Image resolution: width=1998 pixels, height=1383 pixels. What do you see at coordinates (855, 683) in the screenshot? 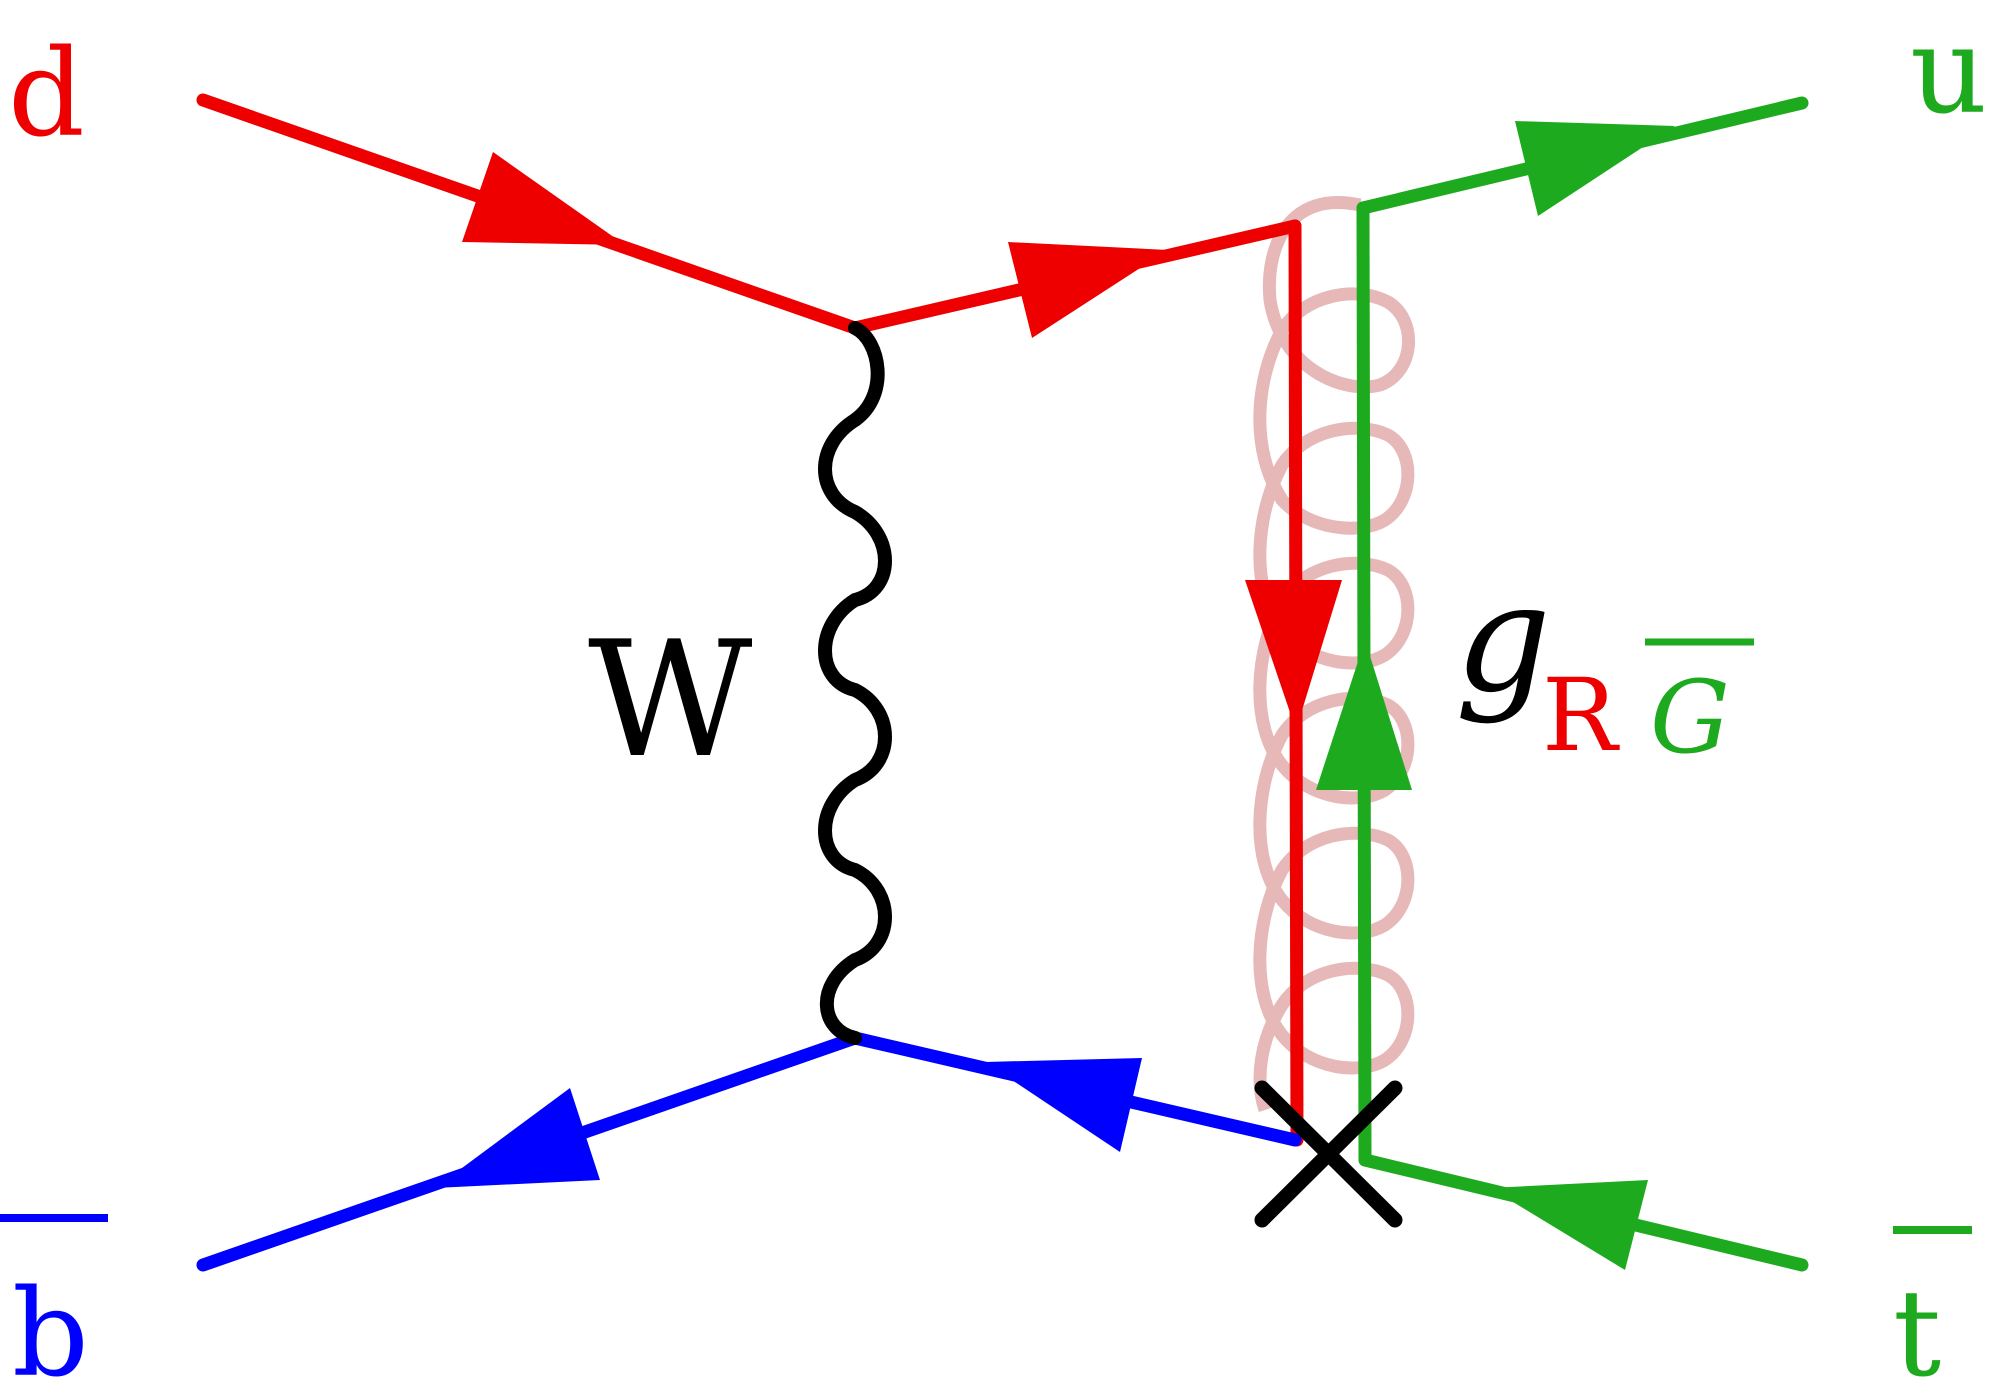
I see `w-boson-line` at bounding box center [855, 683].